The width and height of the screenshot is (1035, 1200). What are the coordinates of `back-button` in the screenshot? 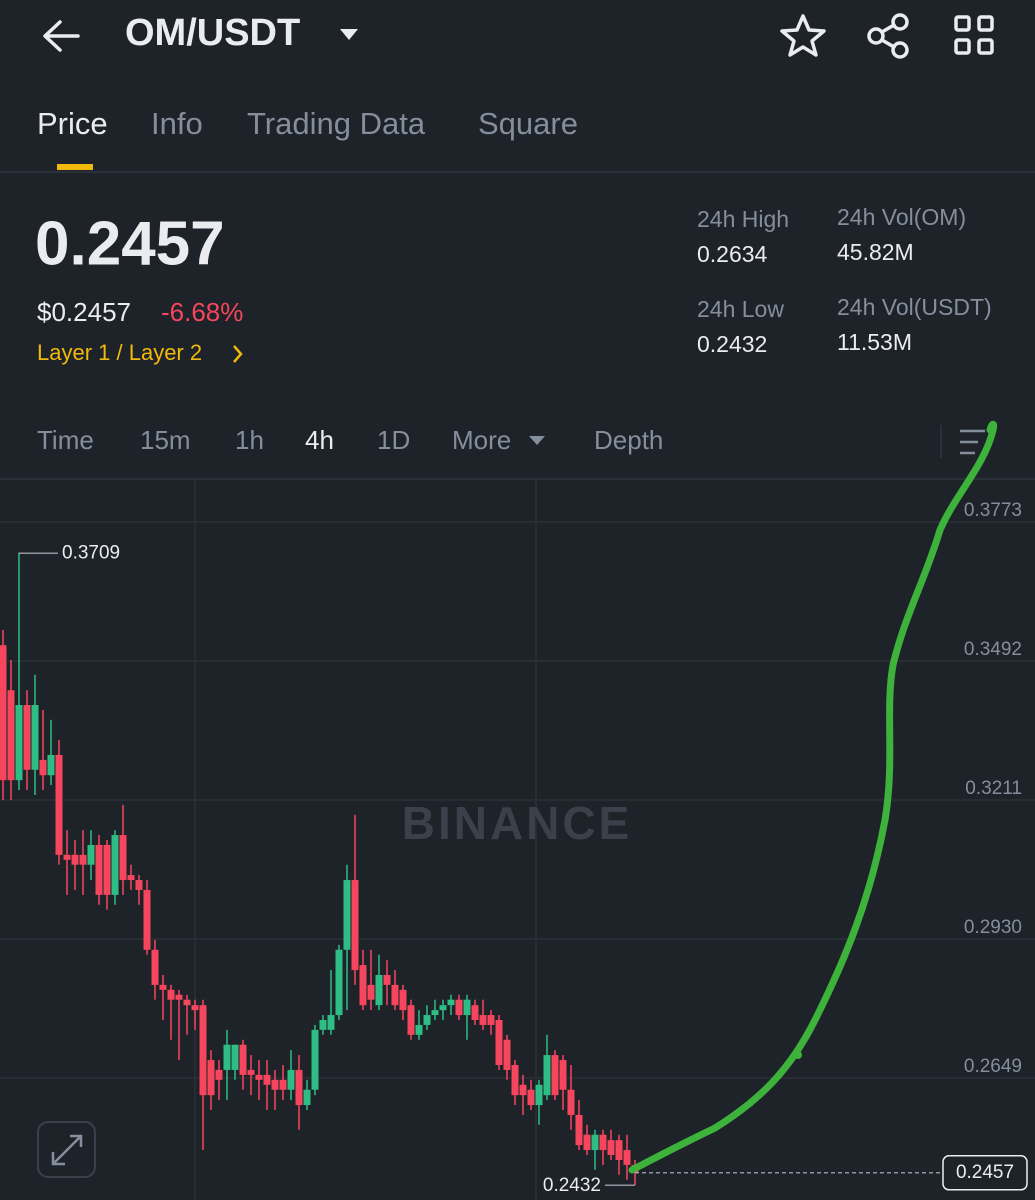 It's located at (61, 36).